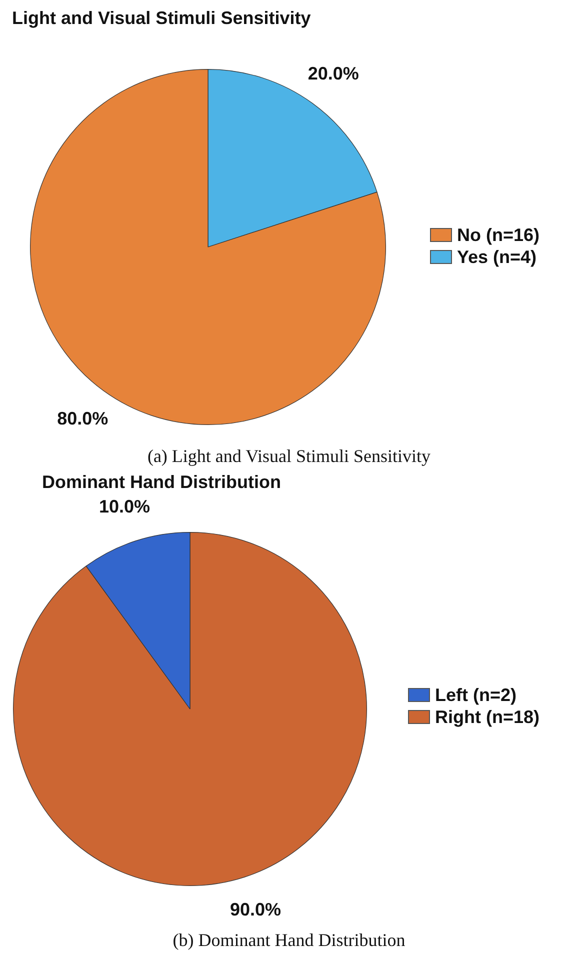  I want to click on legend-label: Left (n=2), so click(476, 695).